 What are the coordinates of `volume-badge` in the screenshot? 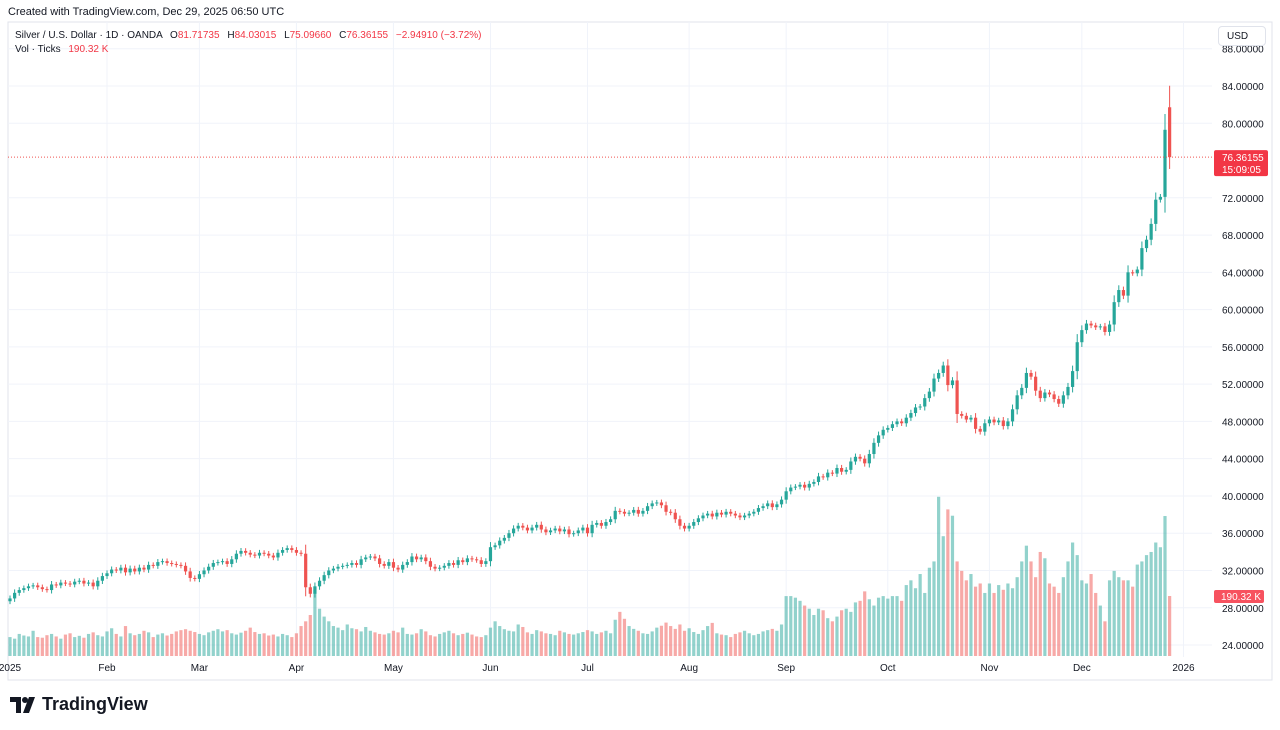 It's located at (1239, 596).